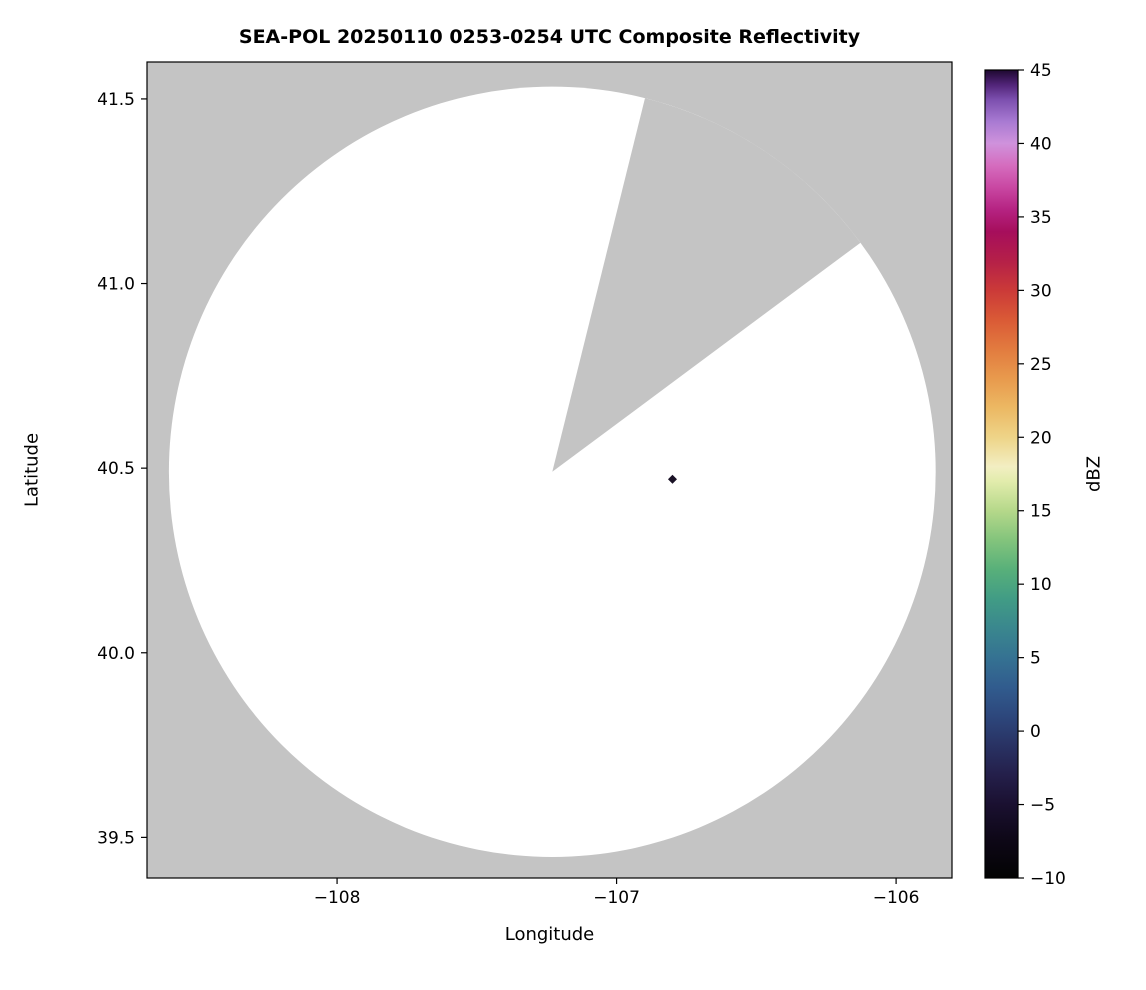 The image size is (1146, 990). What do you see at coordinates (1048, 879) in the screenshot?
I see `colorbar-tick-label: −10` at bounding box center [1048, 879].